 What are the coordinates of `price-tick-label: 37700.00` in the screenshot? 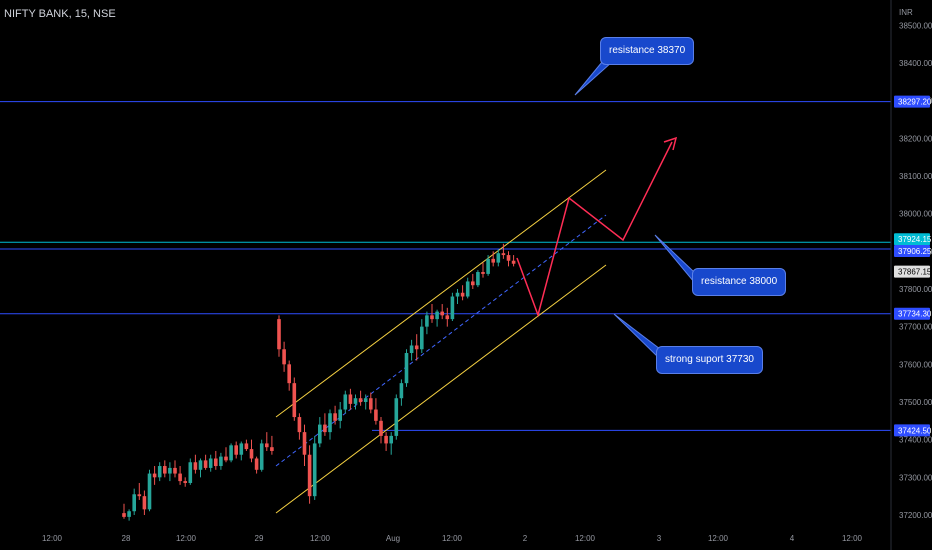 It's located at (915, 327).